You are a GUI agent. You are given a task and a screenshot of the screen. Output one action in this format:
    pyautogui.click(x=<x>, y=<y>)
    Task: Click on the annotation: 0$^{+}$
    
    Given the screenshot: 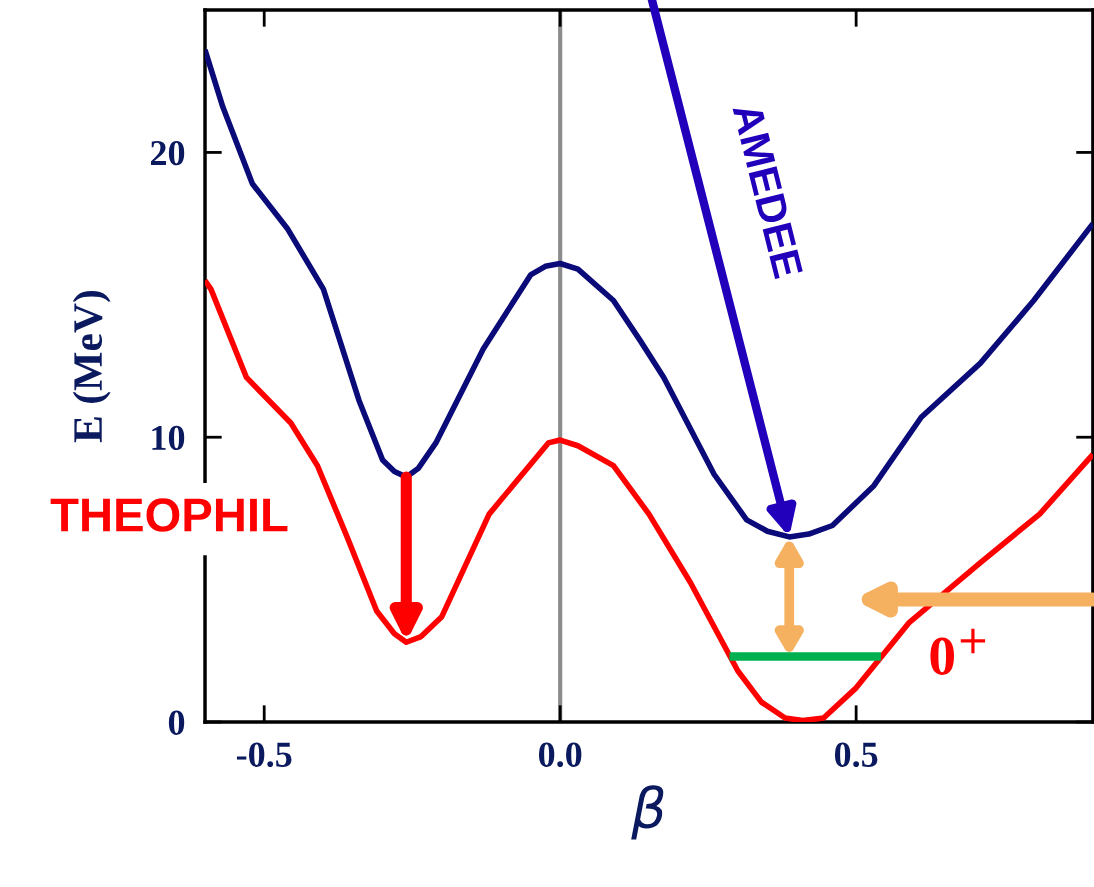 What is the action you would take?
    pyautogui.click(x=958, y=651)
    